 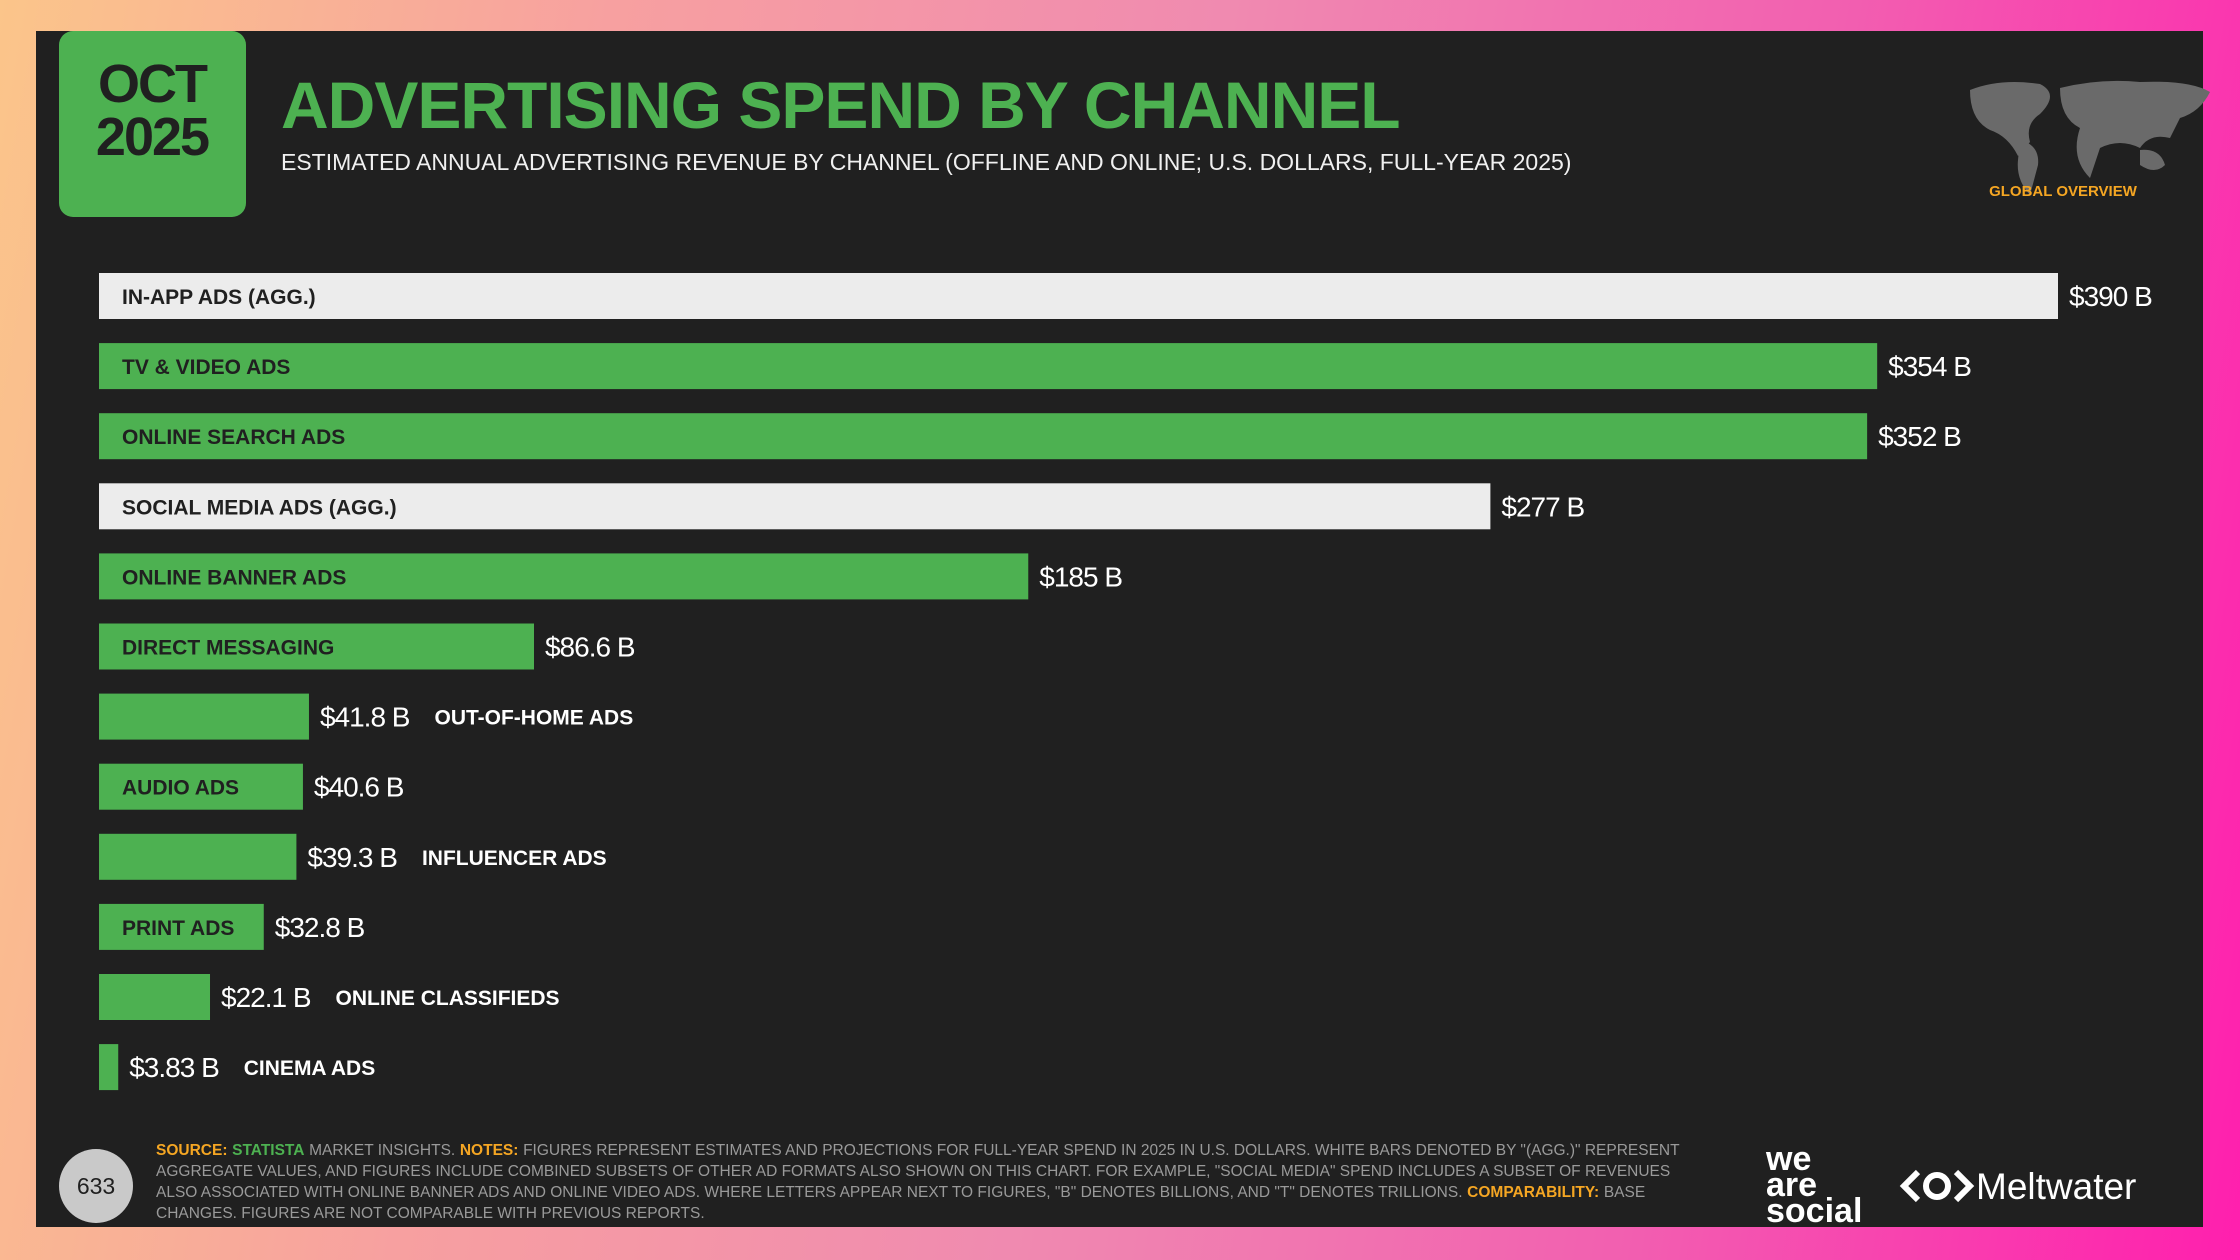 I want to click on value-label: $3.83 B, so click(x=174, y=1067).